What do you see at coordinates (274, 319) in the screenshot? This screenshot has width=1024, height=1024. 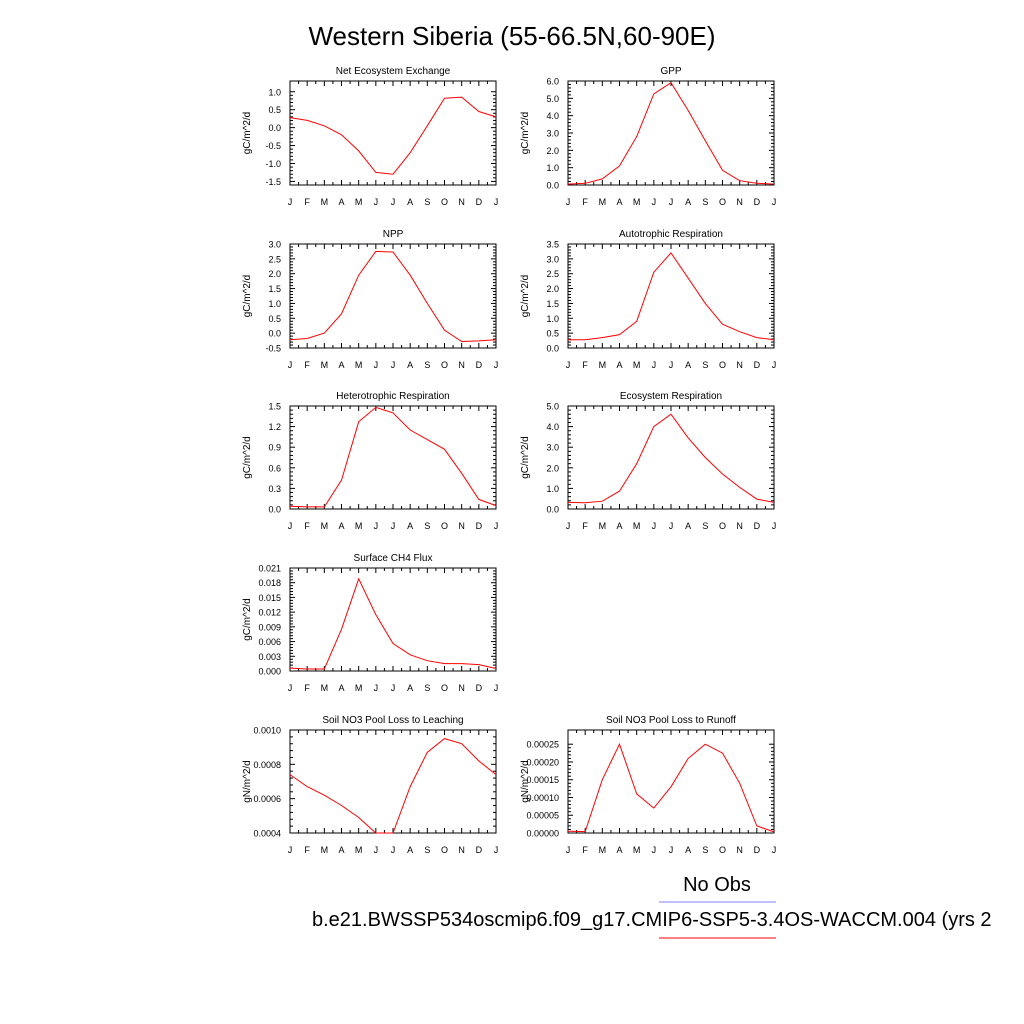 I see `y-tick-label: 0.5` at bounding box center [274, 319].